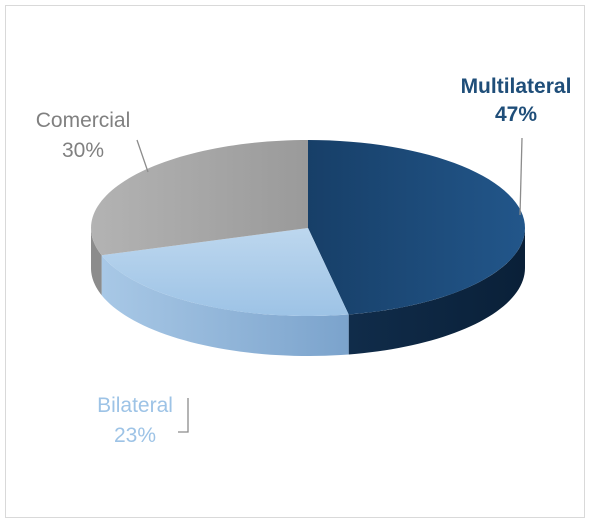 This screenshot has width=592, height=525. I want to click on pie-slice-multilateral, so click(416, 227).